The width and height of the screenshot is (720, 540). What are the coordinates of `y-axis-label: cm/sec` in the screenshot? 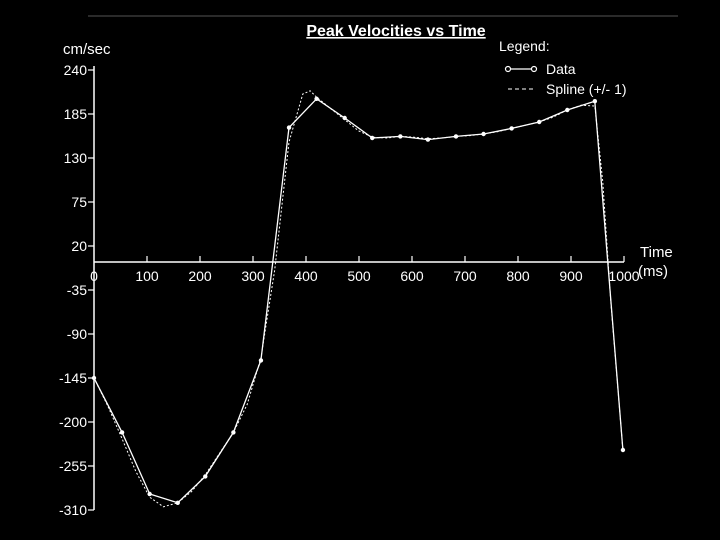 It's located at (87, 49).